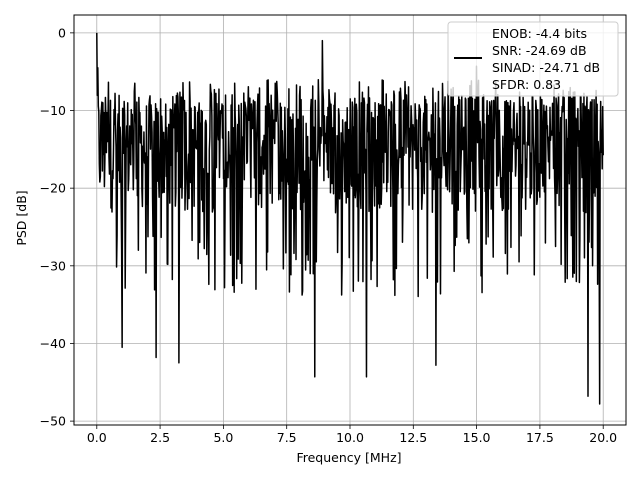 The image size is (640, 480). I want to click on y-tick-label: −10, so click(53, 110).